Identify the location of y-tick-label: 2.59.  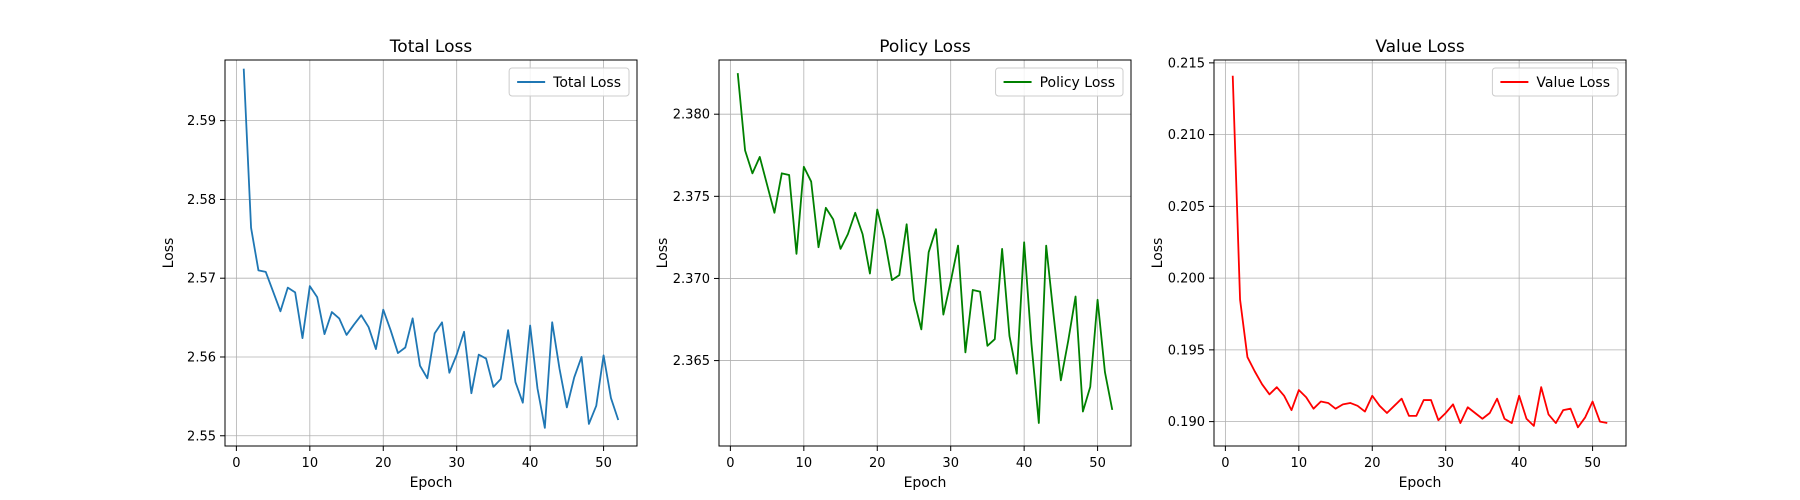
(201, 121).